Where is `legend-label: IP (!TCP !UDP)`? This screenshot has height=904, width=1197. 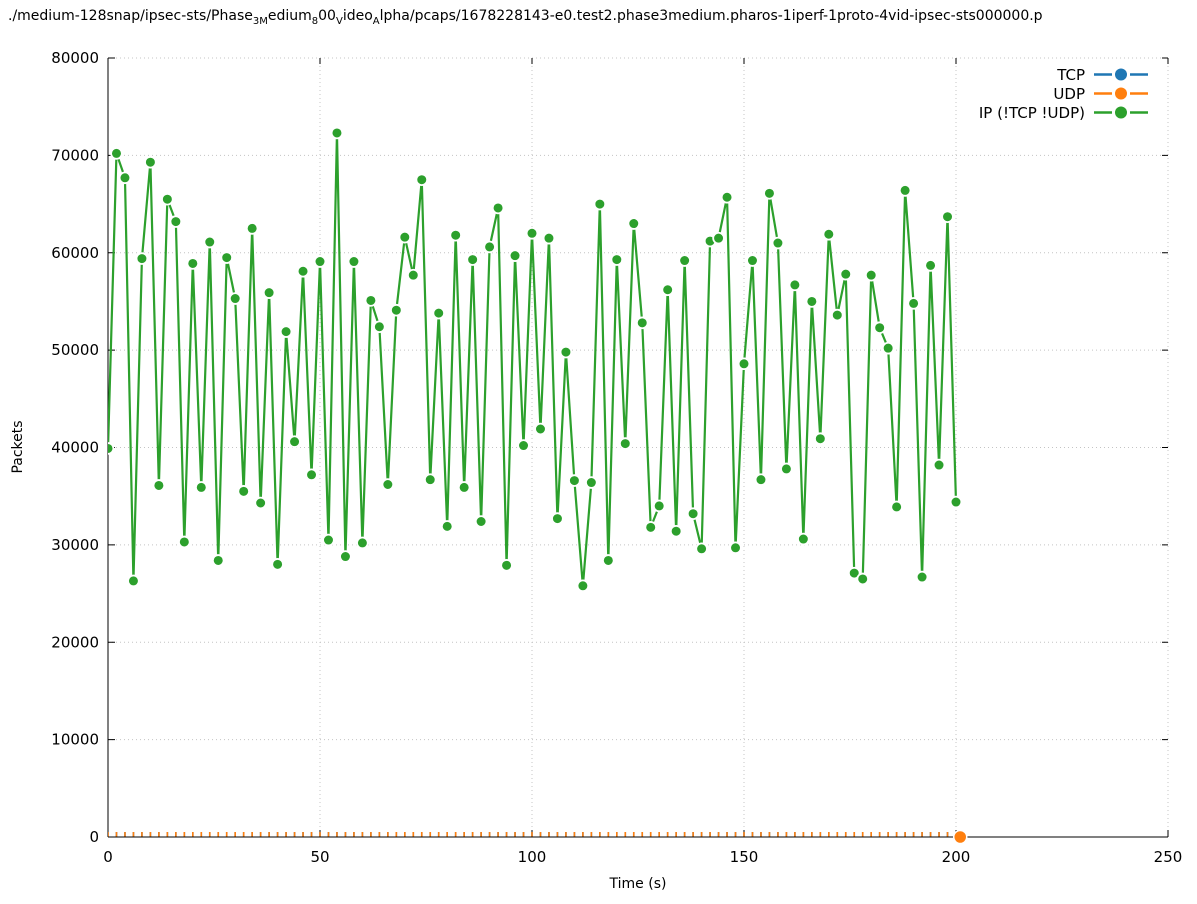
legend-label: IP (!TCP !UDP) is located at coordinates (1032, 113).